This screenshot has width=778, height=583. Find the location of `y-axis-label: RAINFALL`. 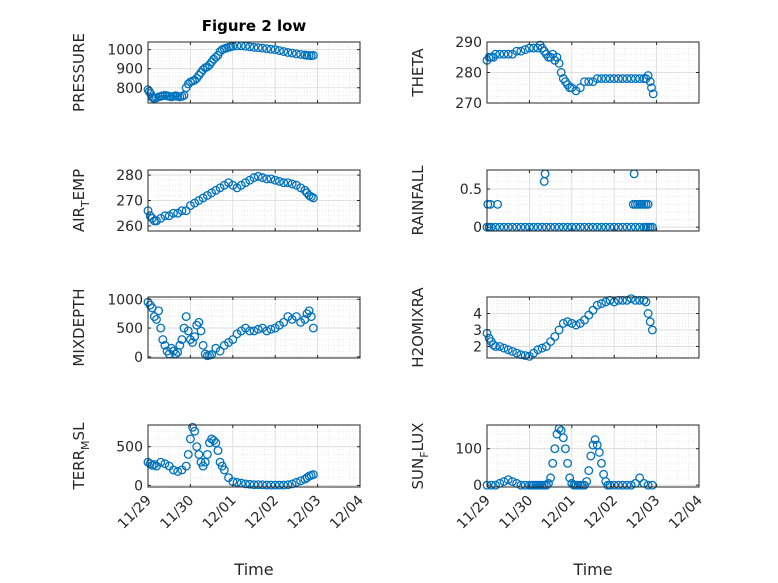

y-axis-label: RAINFALL is located at coordinates (418, 200).